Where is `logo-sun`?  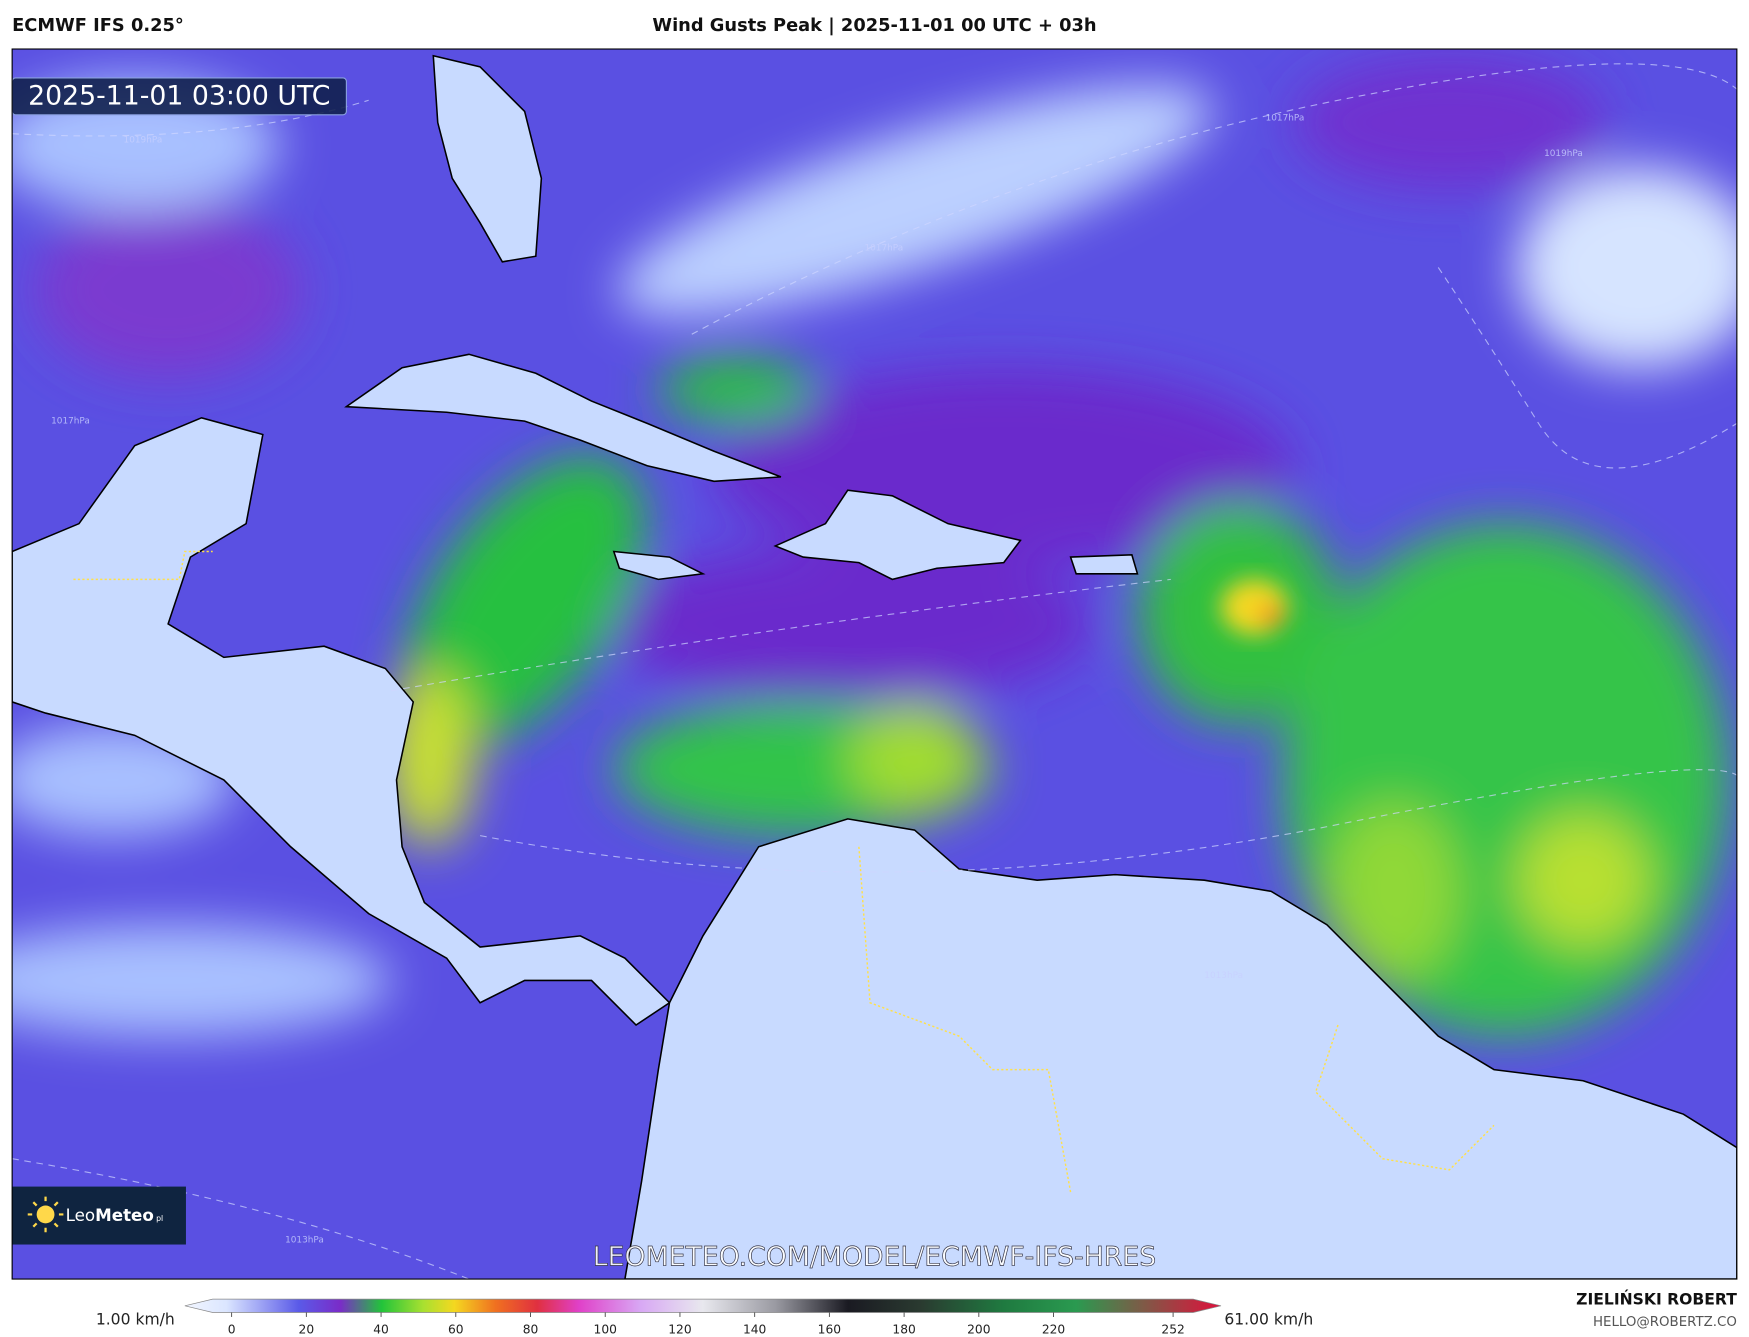 logo-sun is located at coordinates (45, 1214).